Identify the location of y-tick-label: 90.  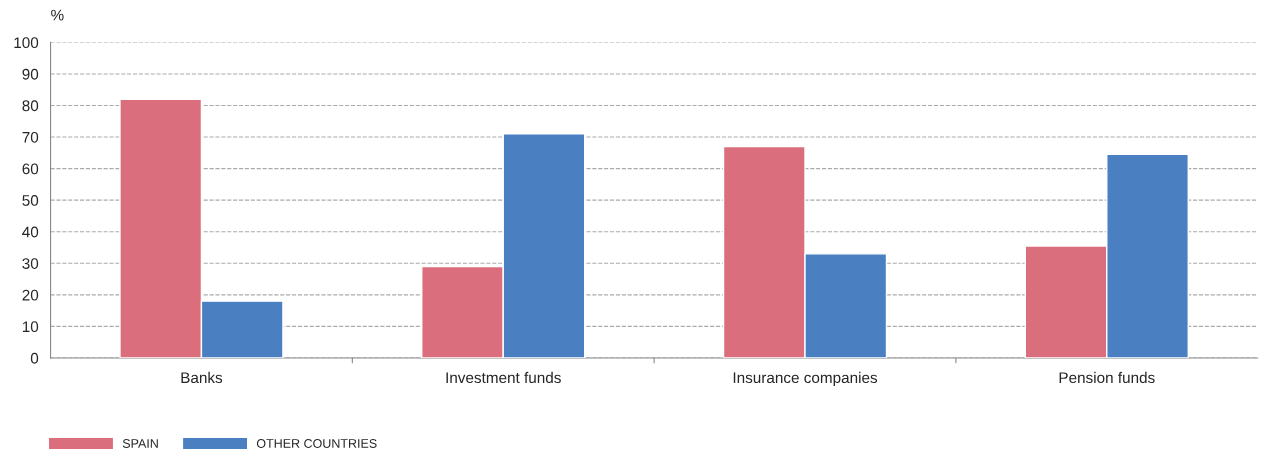
(30, 74).